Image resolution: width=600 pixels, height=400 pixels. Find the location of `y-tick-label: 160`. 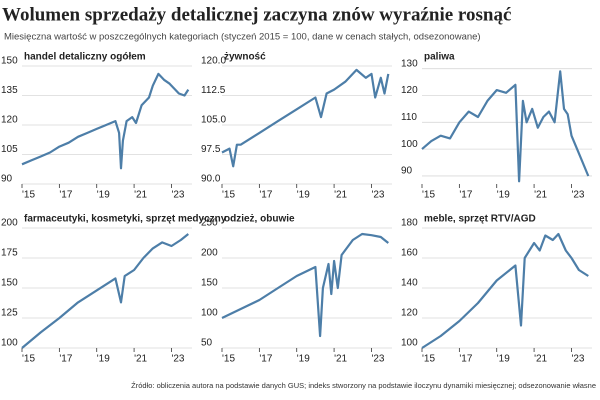

y-tick-label: 160 is located at coordinates (409, 253).